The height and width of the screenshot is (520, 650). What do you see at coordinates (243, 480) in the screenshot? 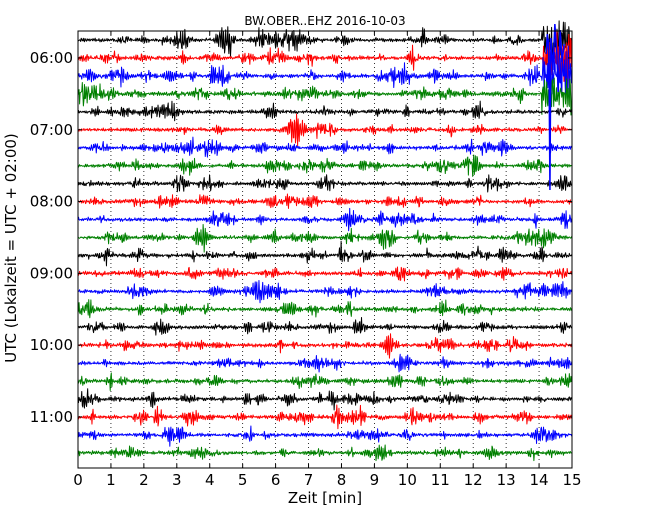
I see `x-tick-label: 5` at bounding box center [243, 480].